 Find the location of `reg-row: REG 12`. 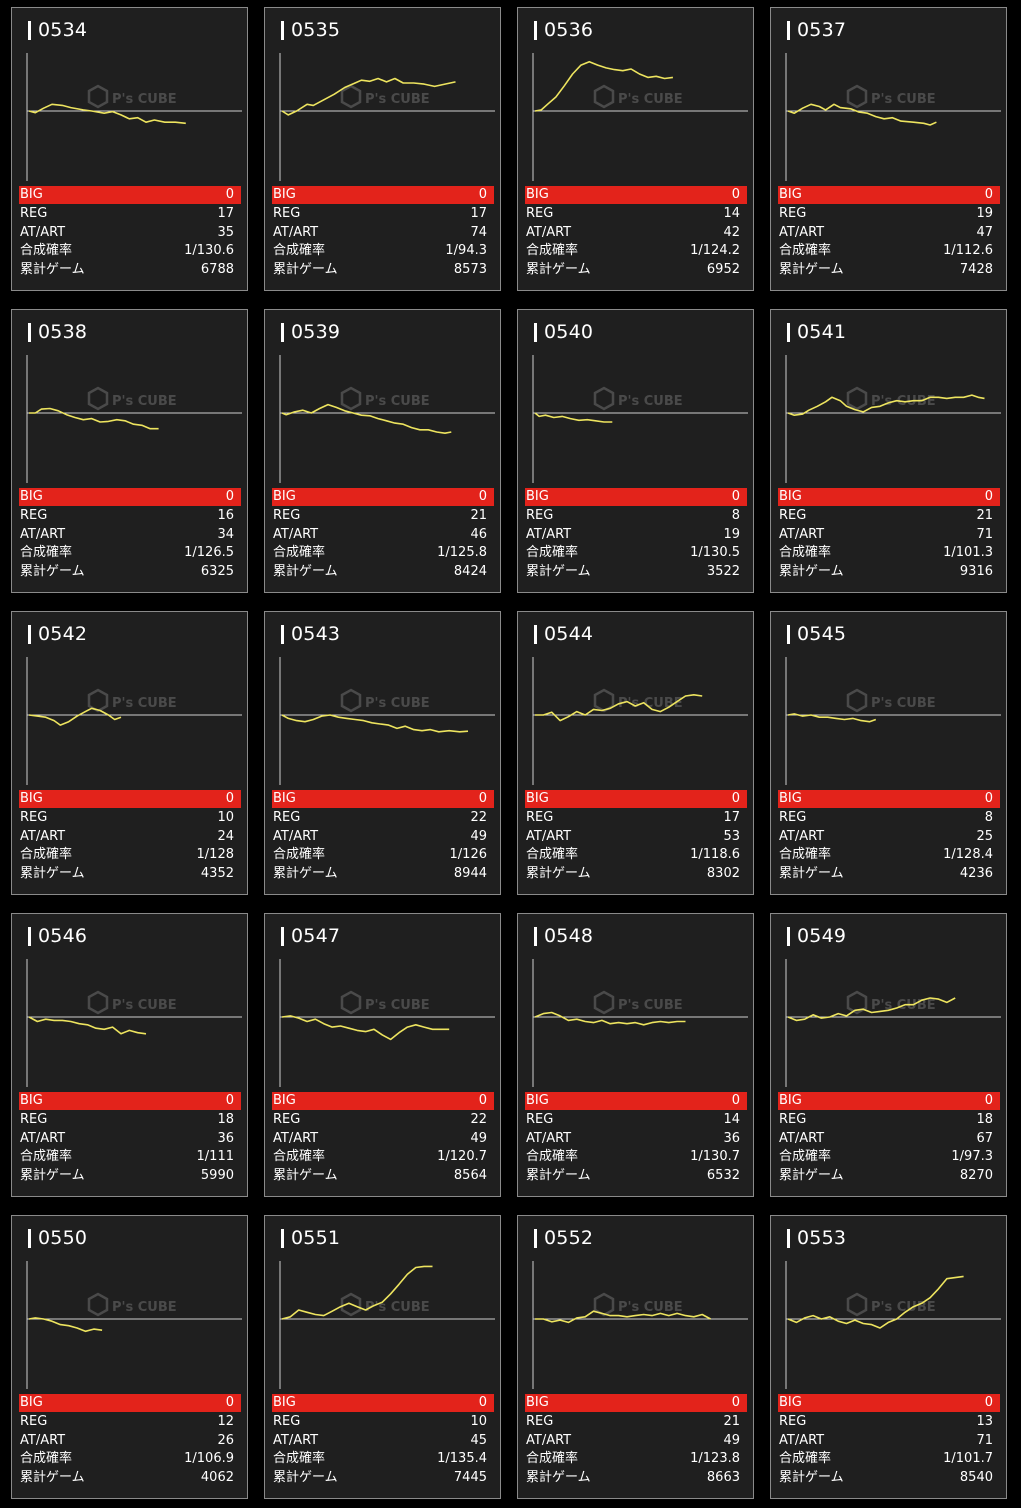

reg-row: REG 12 is located at coordinates (130, 1422).